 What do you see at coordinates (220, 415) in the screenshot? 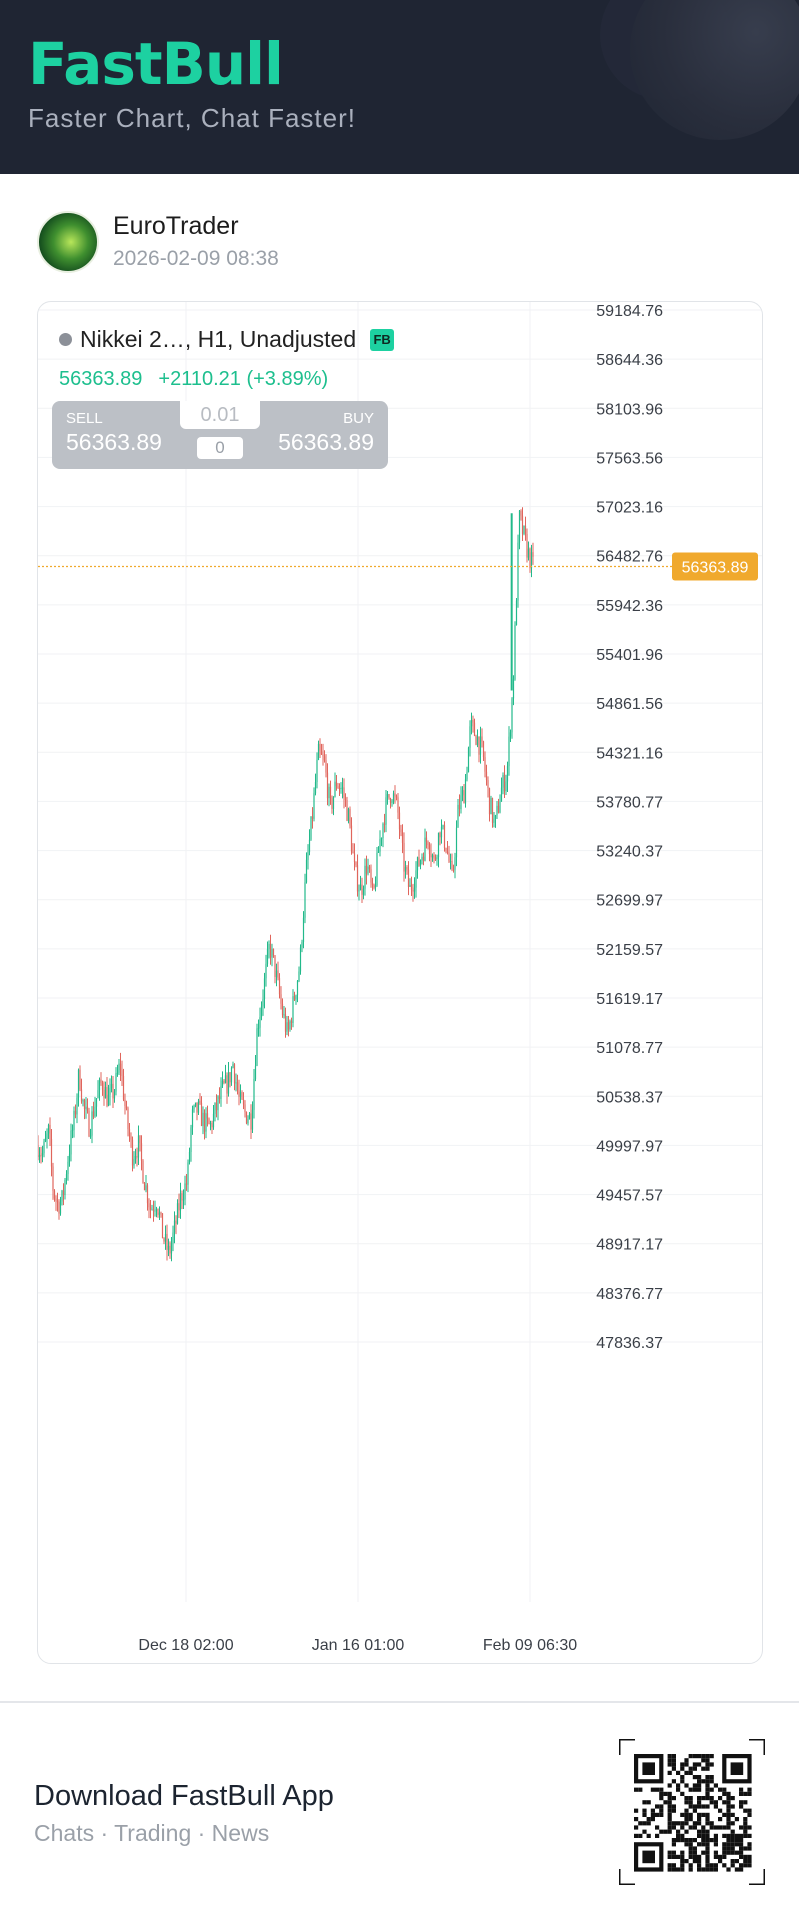
I see `quantity-input: 0.01` at bounding box center [220, 415].